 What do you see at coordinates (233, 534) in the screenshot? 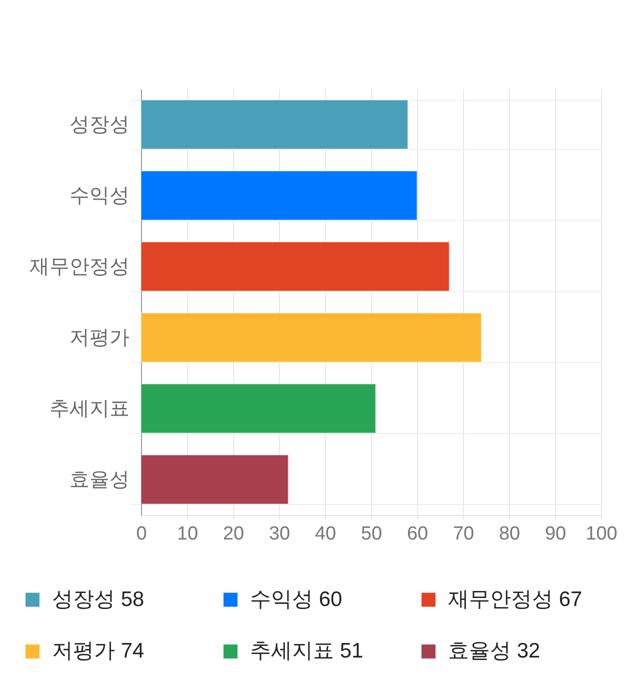
I see `x-tick-label: 20` at bounding box center [233, 534].